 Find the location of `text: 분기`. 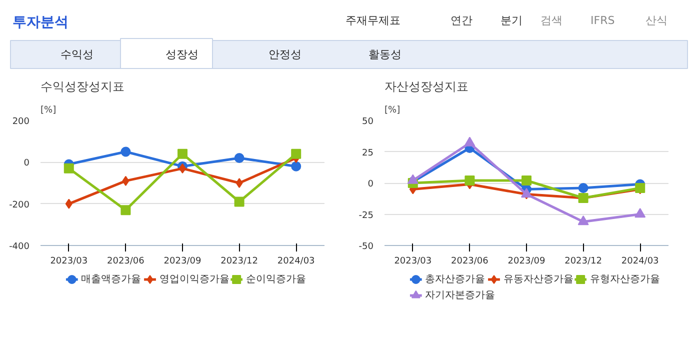

text: 분기 is located at coordinates (511, 20).